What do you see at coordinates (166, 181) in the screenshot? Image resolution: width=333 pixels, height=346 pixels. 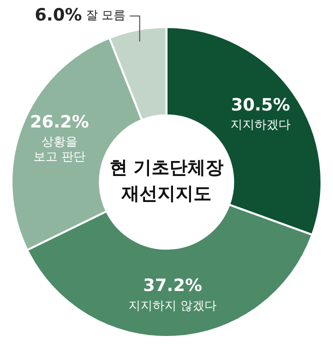 I see `text: 현 기초단체장 재선지지도` at bounding box center [166, 181].